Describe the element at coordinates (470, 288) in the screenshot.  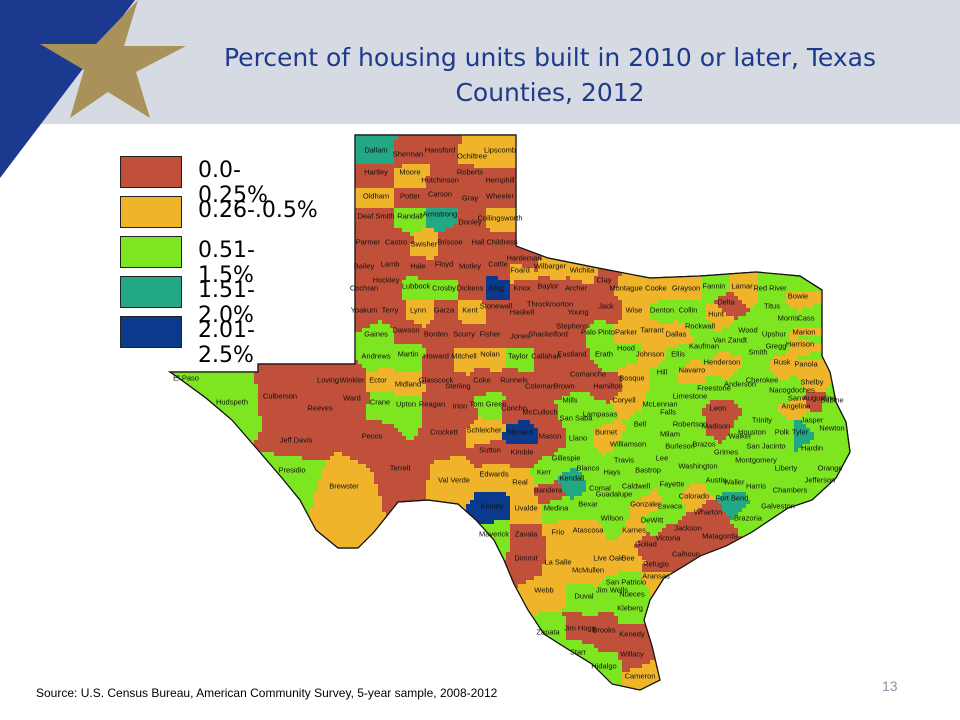
I see `county-label: Dickens` at that location.